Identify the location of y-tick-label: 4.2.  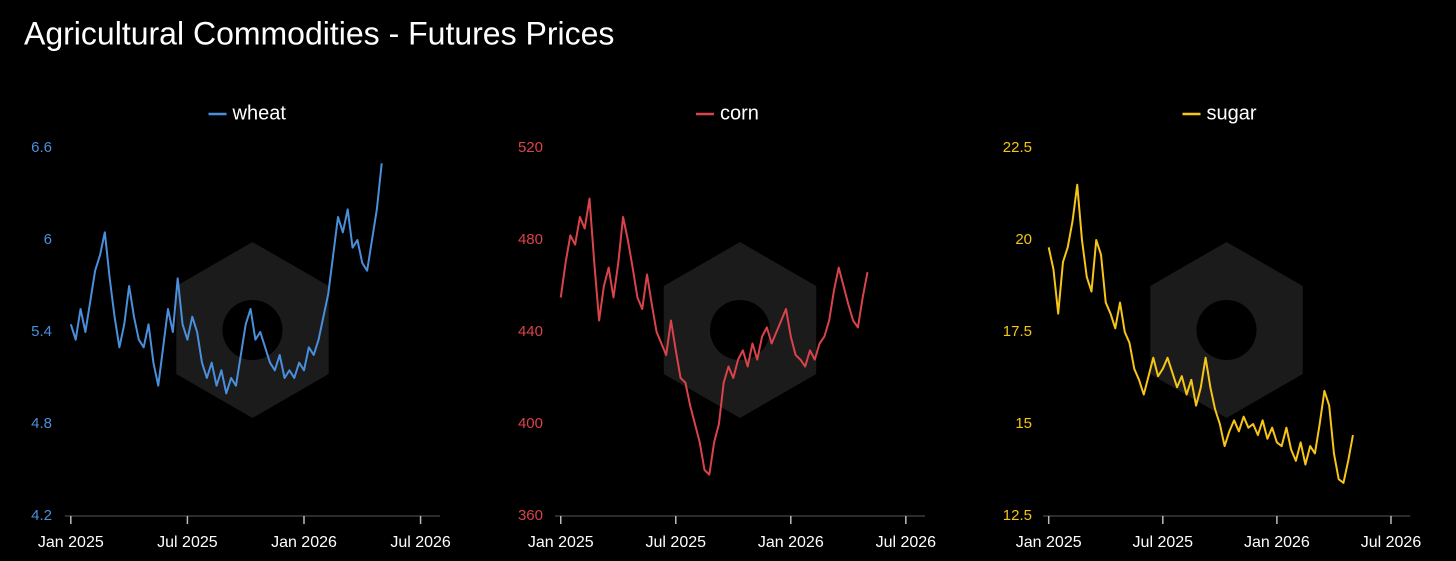
(41, 515).